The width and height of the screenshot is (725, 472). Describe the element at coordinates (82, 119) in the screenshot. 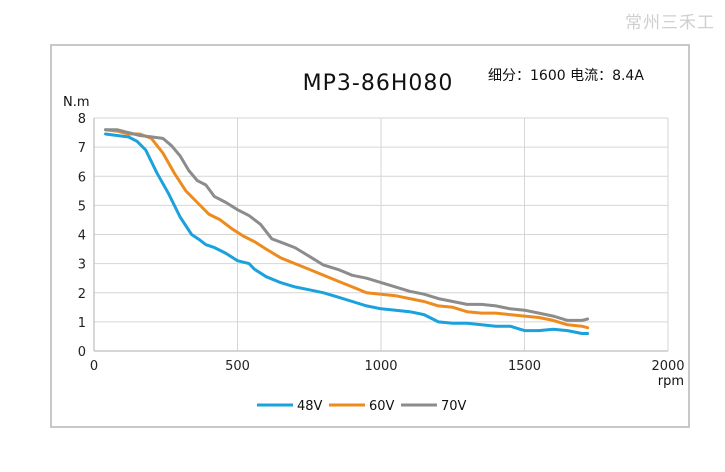

I see `y-tick-label: 8` at that location.